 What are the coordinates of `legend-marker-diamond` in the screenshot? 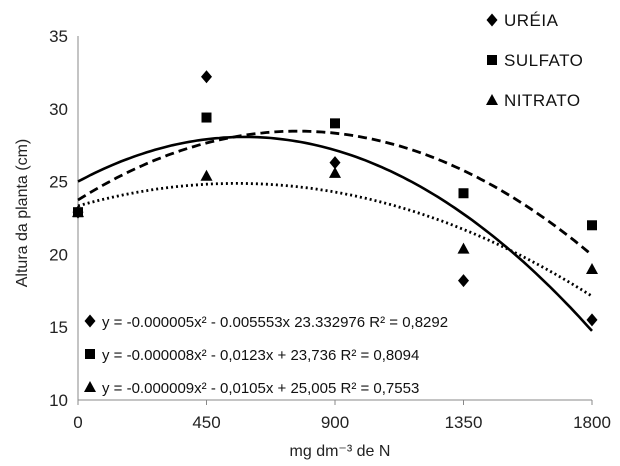 It's located at (492, 20).